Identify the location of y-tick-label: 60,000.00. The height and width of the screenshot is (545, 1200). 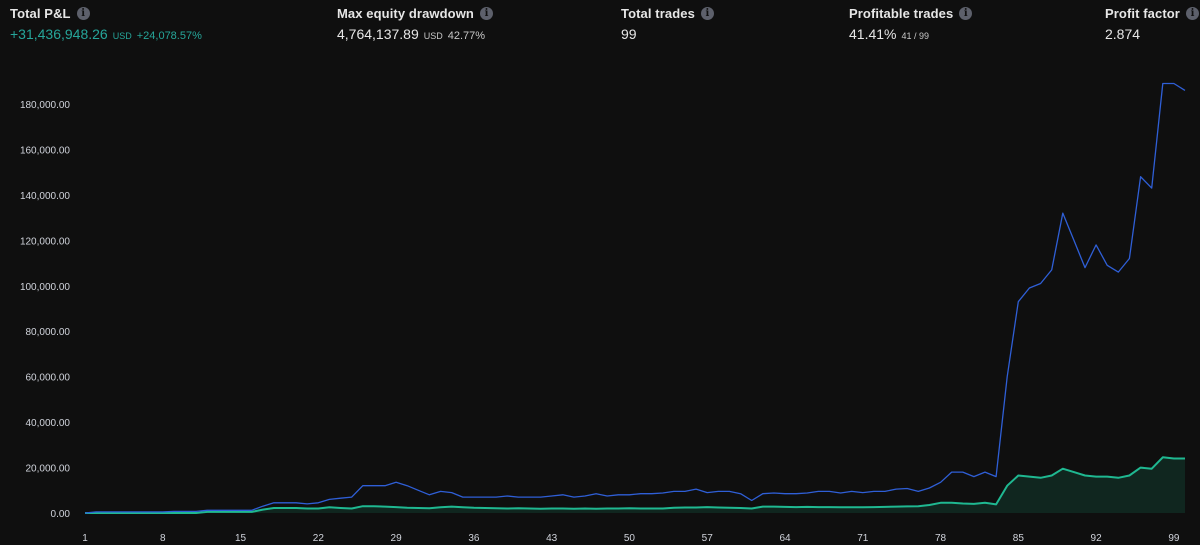
(48, 378).